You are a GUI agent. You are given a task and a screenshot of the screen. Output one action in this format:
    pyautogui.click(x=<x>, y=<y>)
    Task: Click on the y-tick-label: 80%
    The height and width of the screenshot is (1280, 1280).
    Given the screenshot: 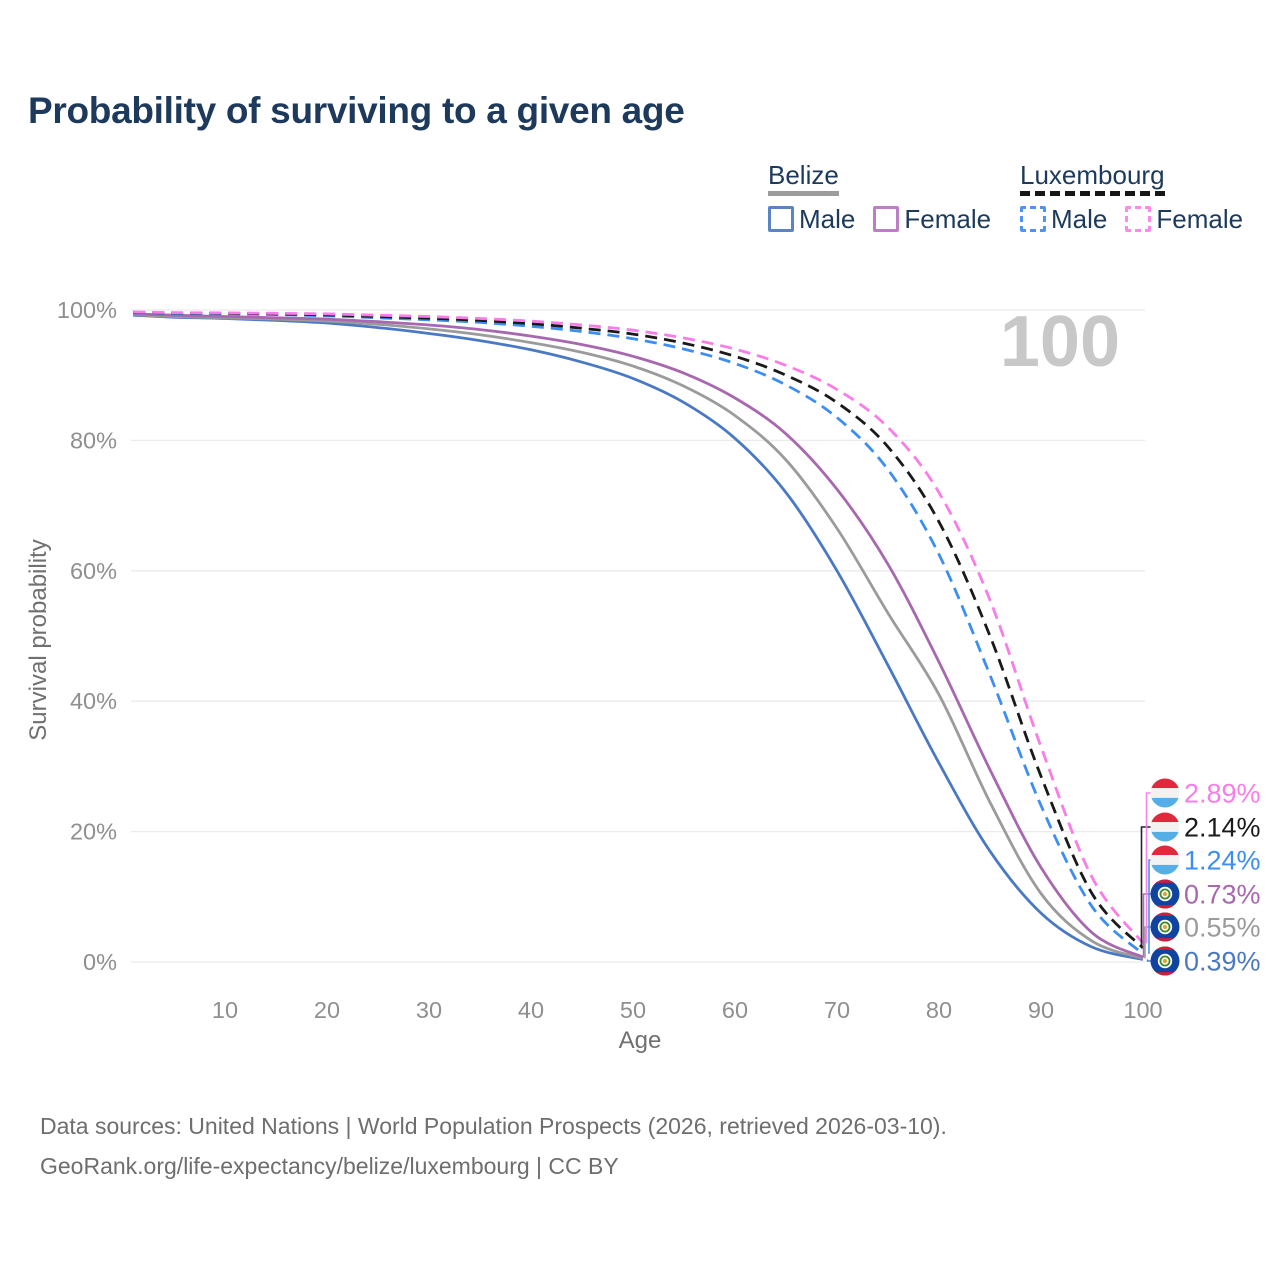 What is the action you would take?
    pyautogui.click(x=93, y=440)
    